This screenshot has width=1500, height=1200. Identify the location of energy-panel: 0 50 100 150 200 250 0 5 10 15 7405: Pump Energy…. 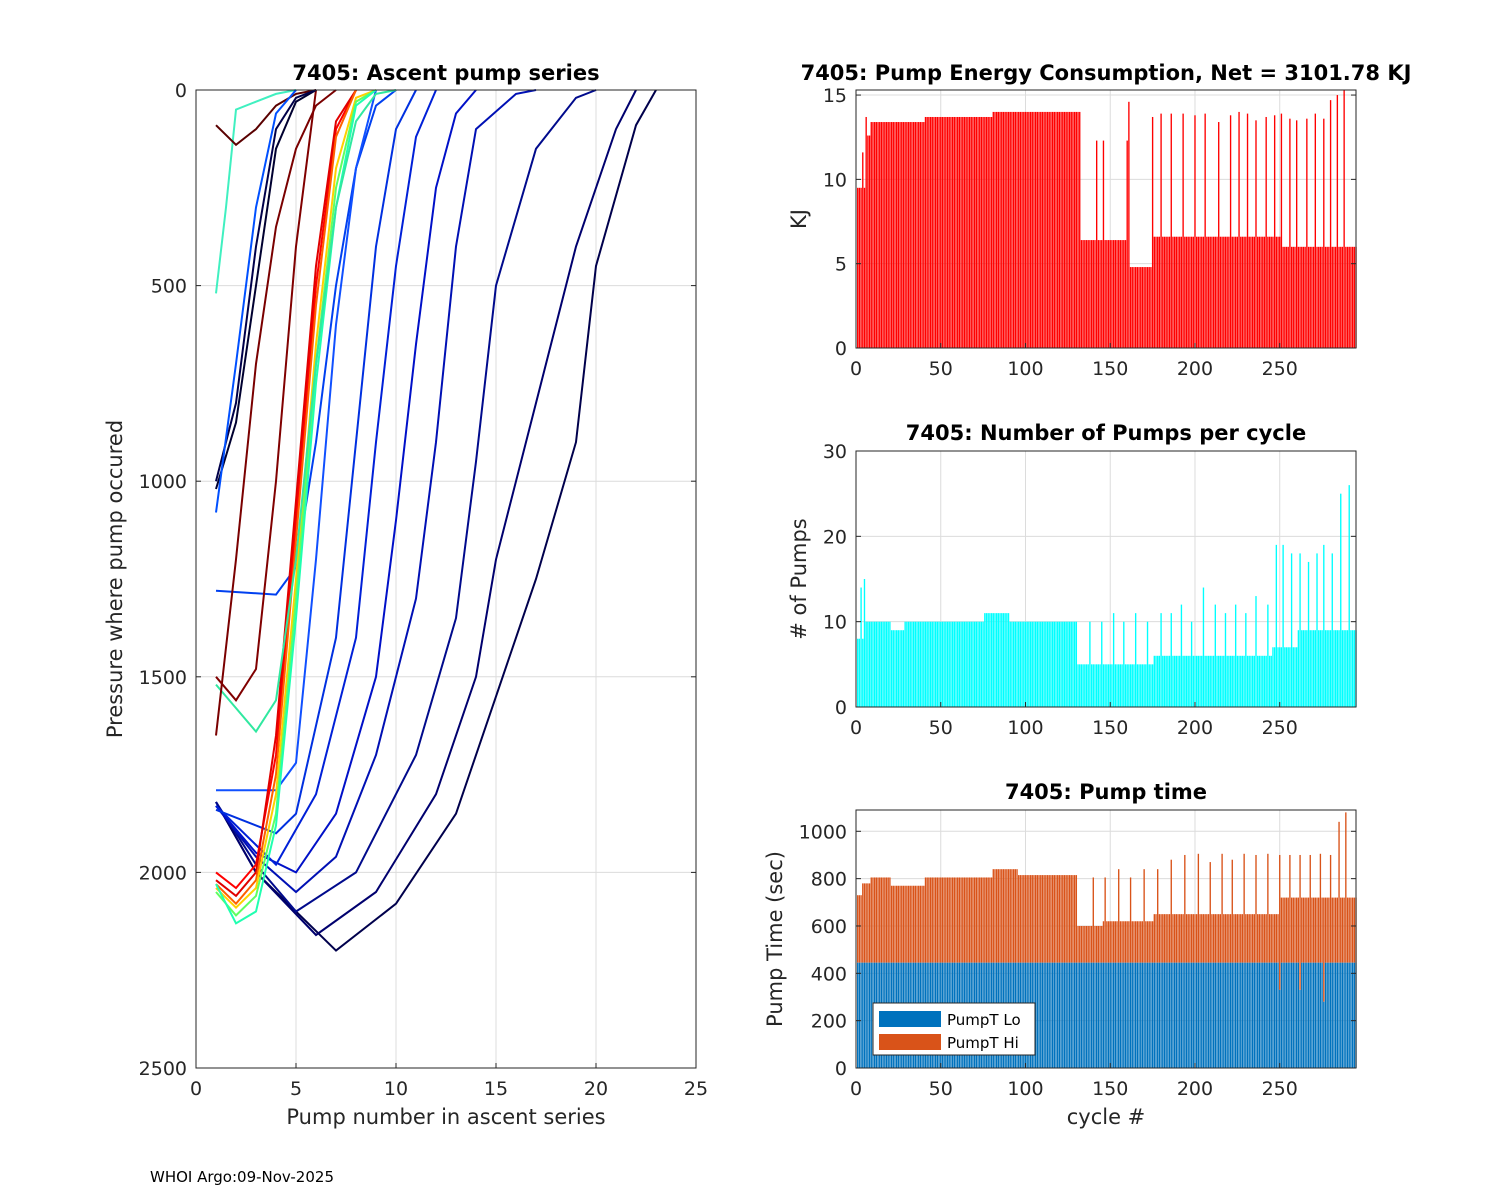
(1099, 220).